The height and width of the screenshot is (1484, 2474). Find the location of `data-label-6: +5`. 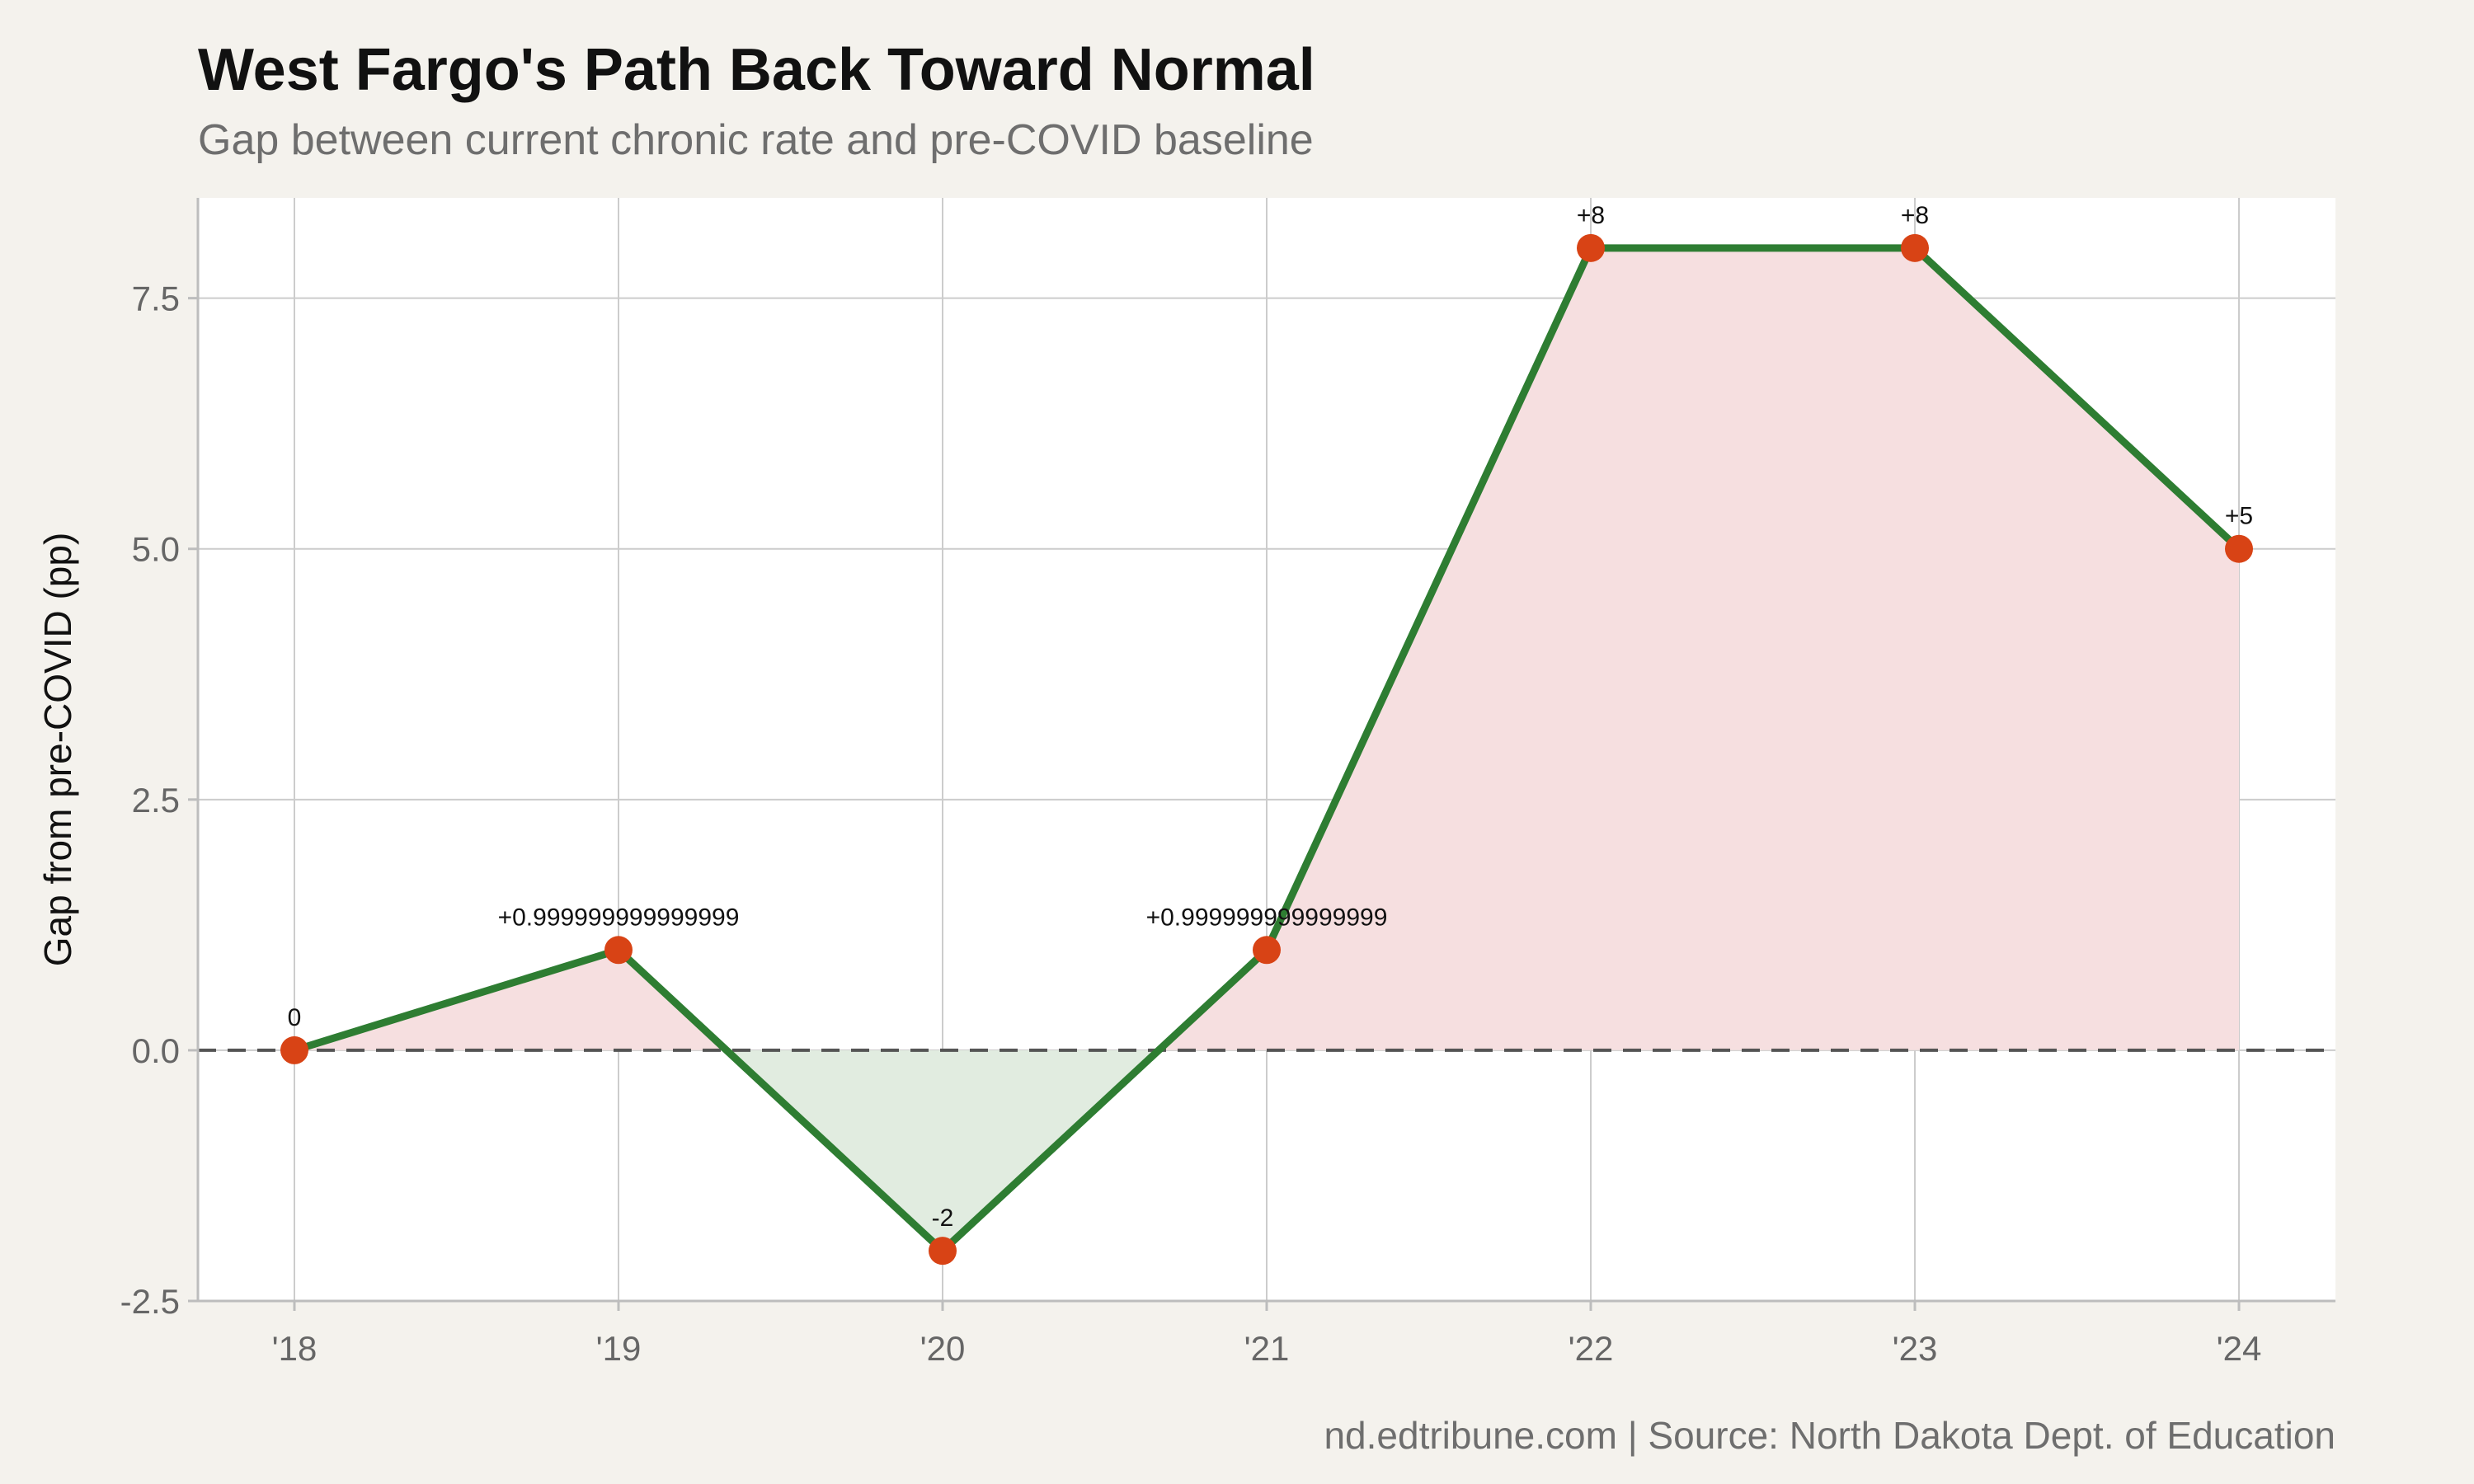

data-label-6: +5 is located at coordinates (2239, 516).